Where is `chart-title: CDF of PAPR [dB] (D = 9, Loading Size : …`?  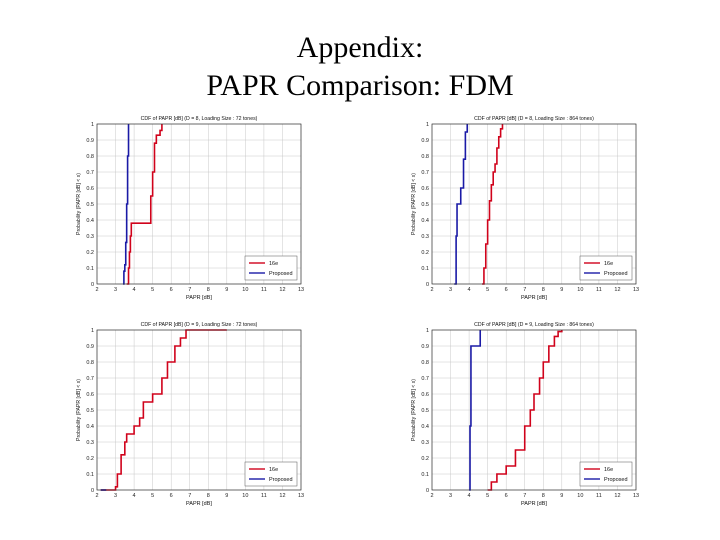 chart-title: CDF of PAPR [dB] (D = 9, Loading Size : … is located at coordinates (534, 325).